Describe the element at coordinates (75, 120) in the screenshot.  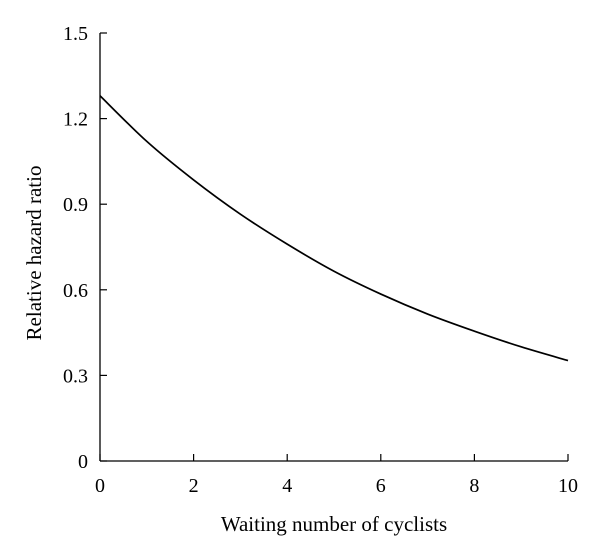
I see `y-tick-label: 1.2` at that location.